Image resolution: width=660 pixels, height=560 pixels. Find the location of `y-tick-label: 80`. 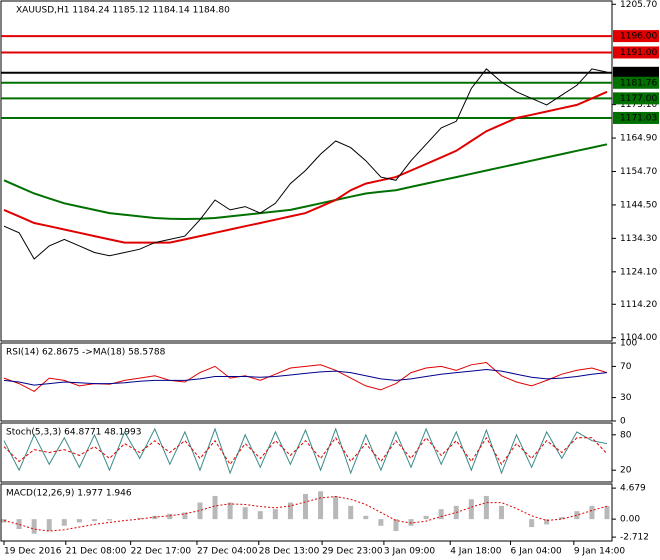

y-tick-label: 80 is located at coordinates (626, 435).